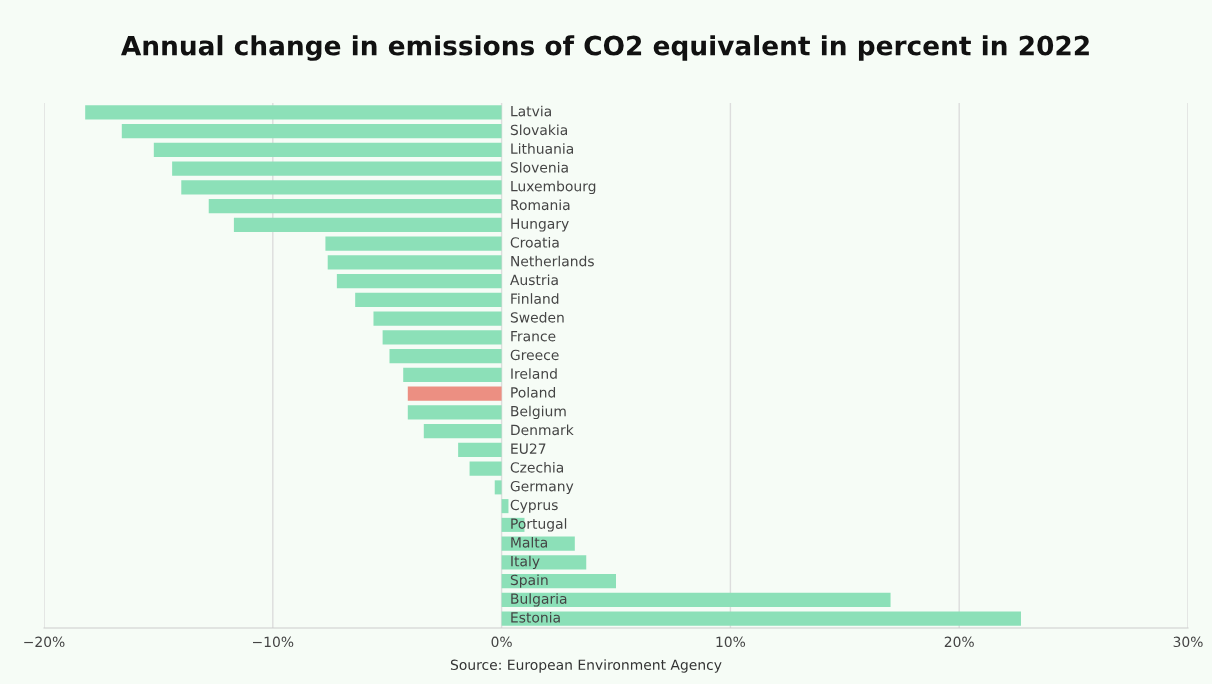 This screenshot has width=1212, height=684. I want to click on y-tick-label: Germany, so click(542, 487).